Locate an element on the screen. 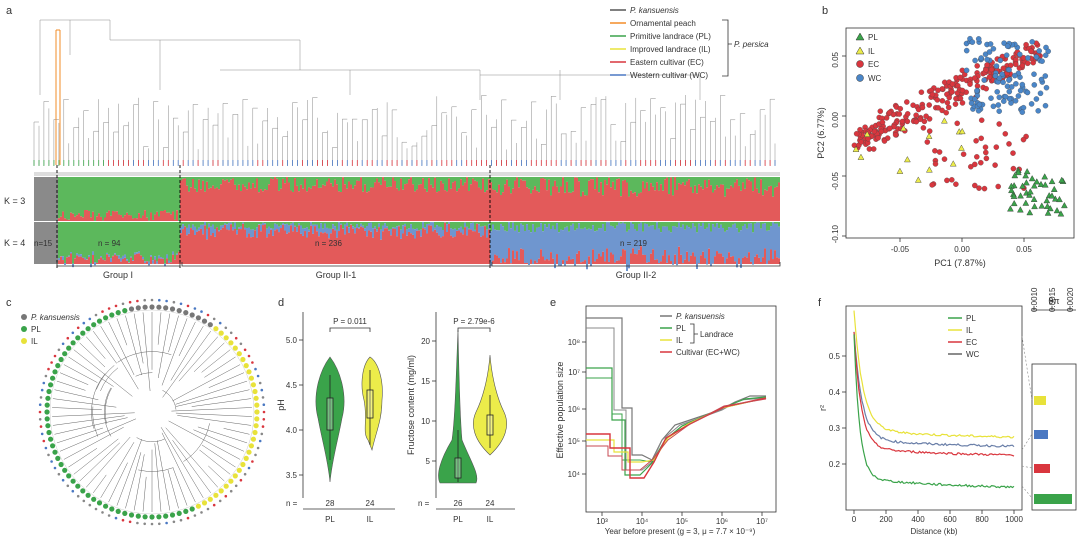 The width and height of the screenshot is (1080, 536). admix-divider is located at coordinates (407, 174).